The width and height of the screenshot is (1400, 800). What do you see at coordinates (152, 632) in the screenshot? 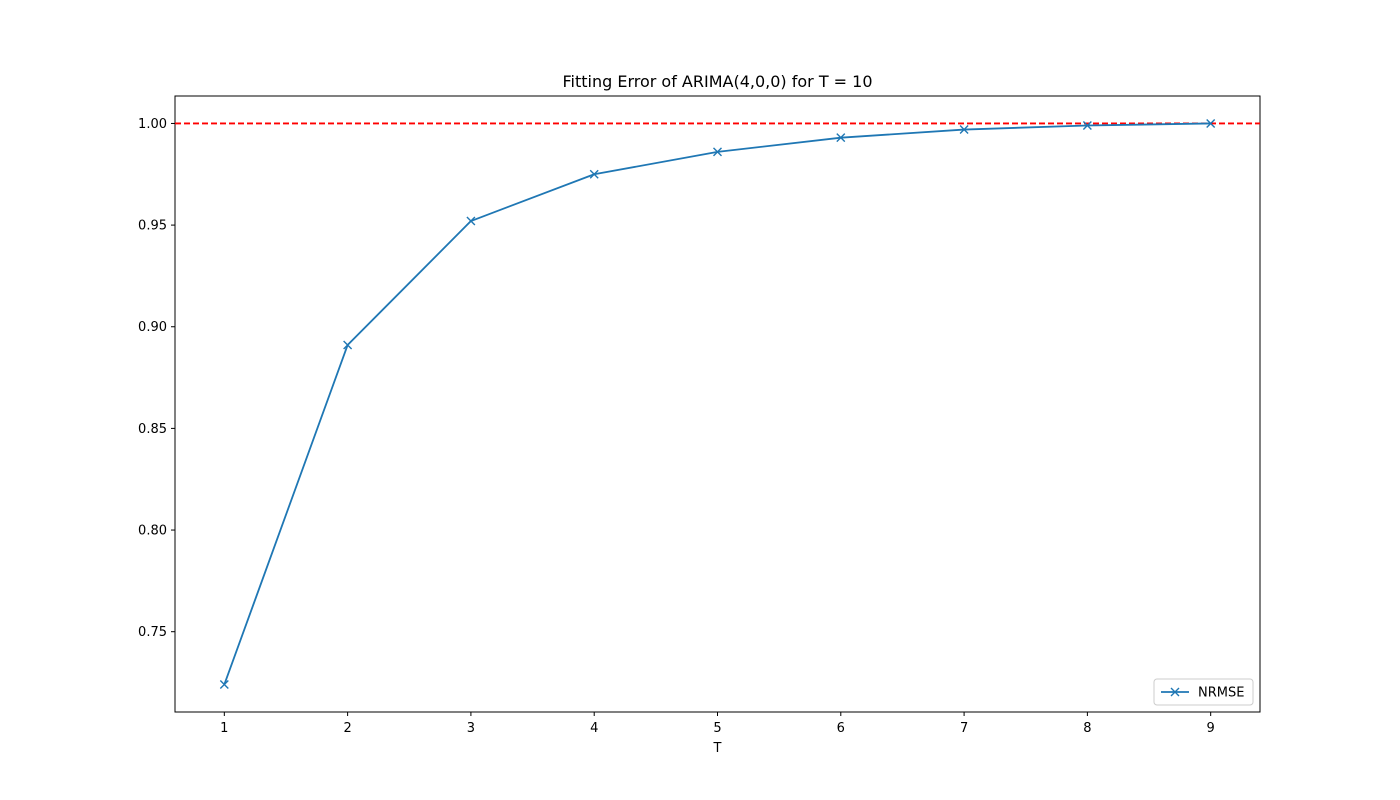
I see `y-tick-label: 0.75` at bounding box center [152, 632].